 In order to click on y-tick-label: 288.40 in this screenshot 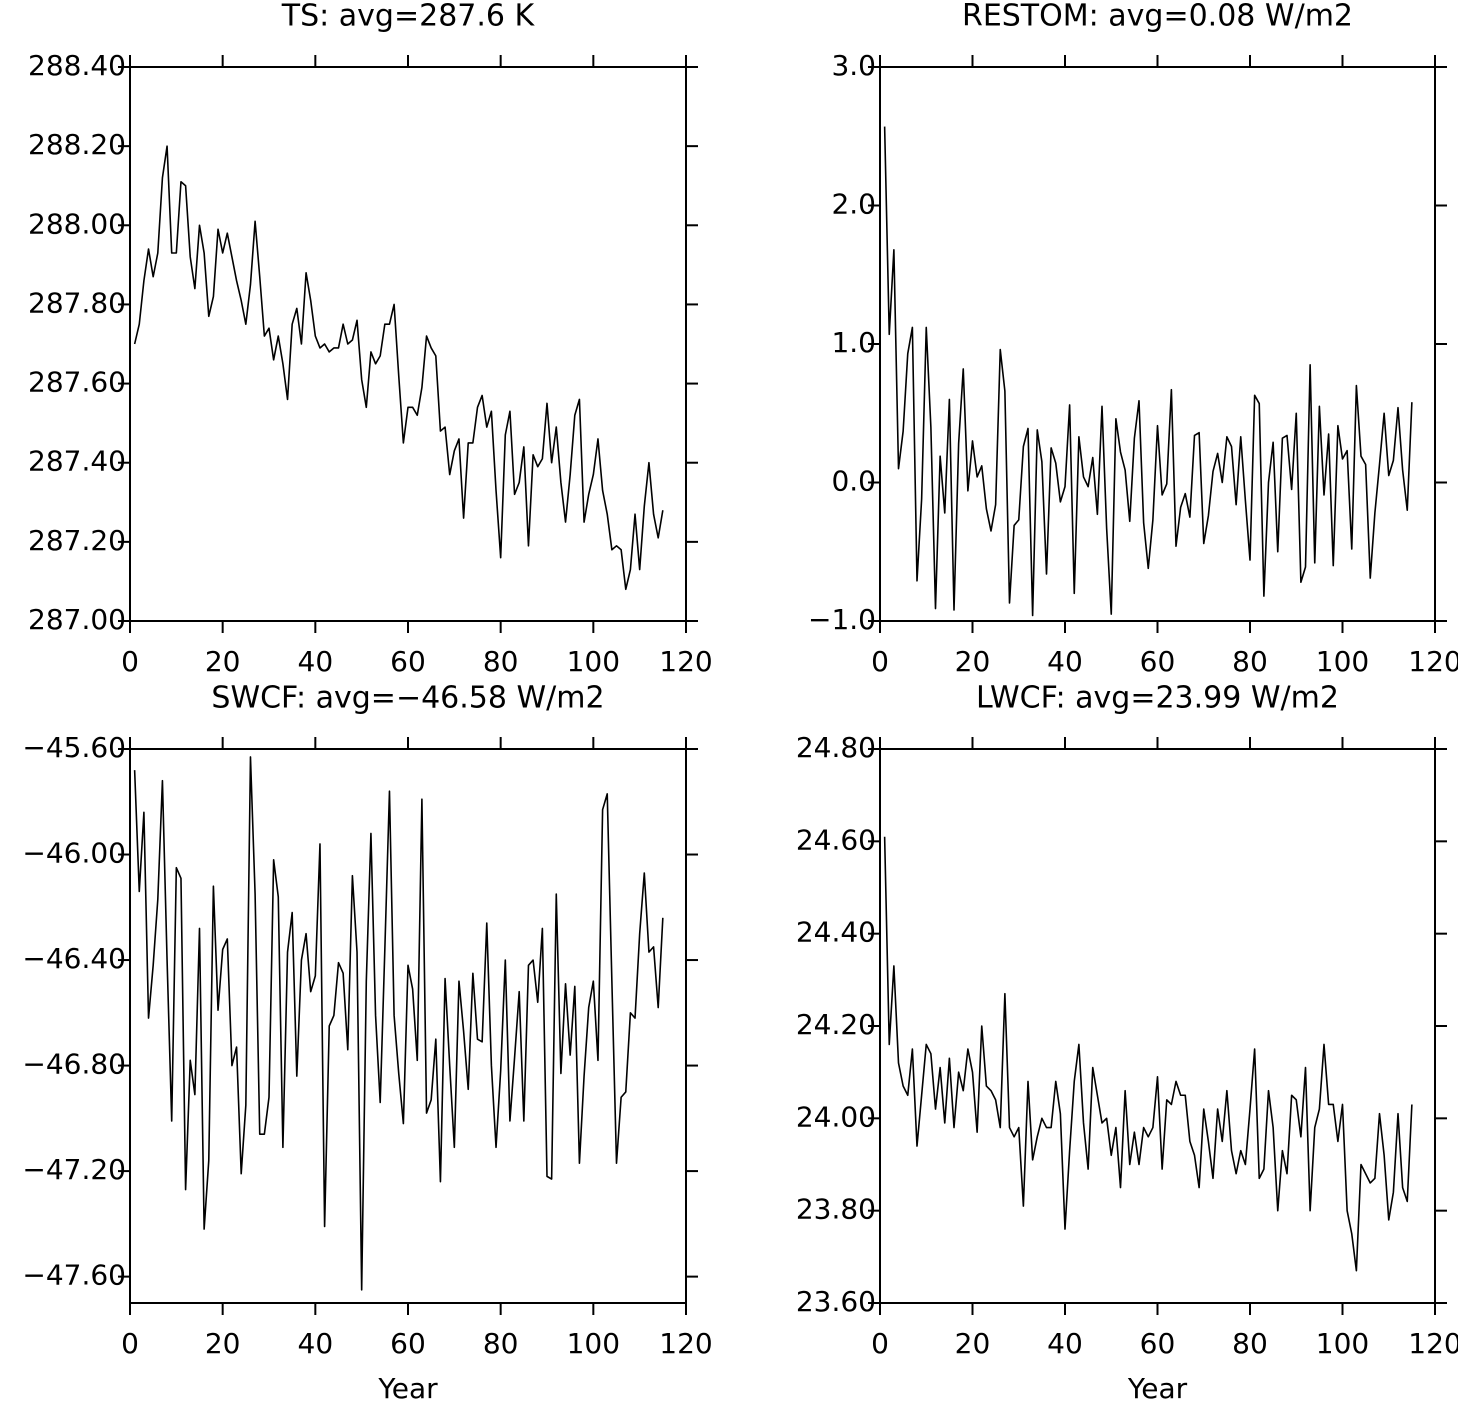, I will do `click(77, 65)`.